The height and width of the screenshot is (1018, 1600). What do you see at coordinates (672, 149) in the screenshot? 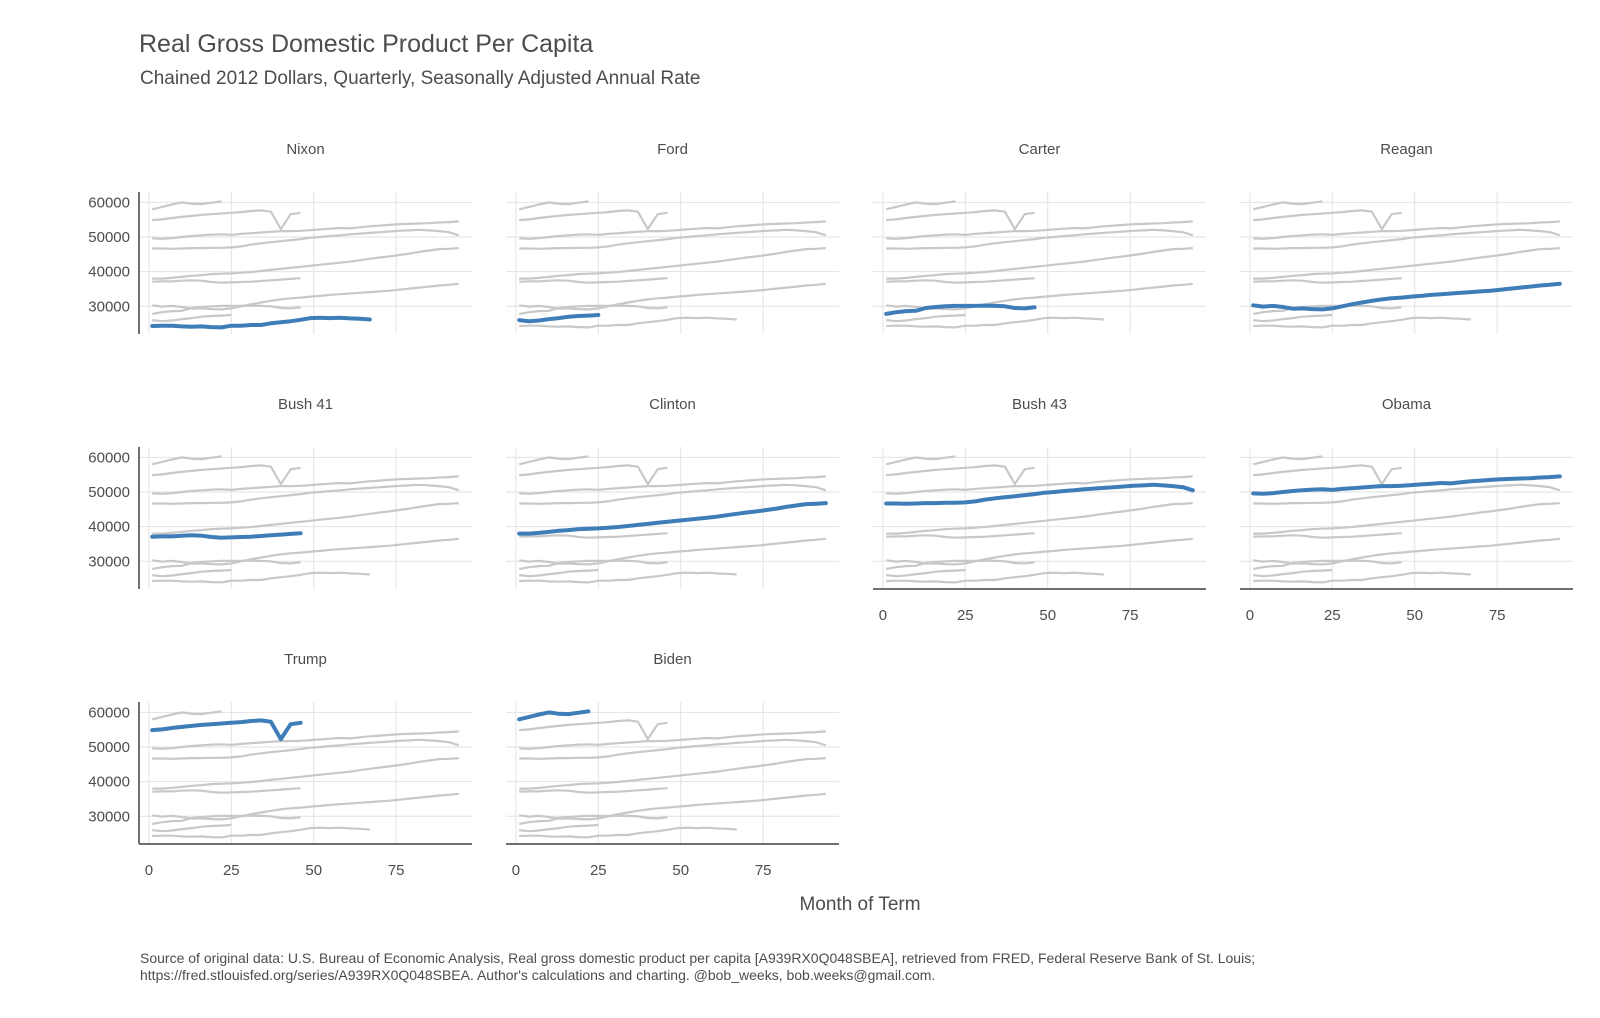
I see `panel-title-ford: Ford` at bounding box center [672, 149].